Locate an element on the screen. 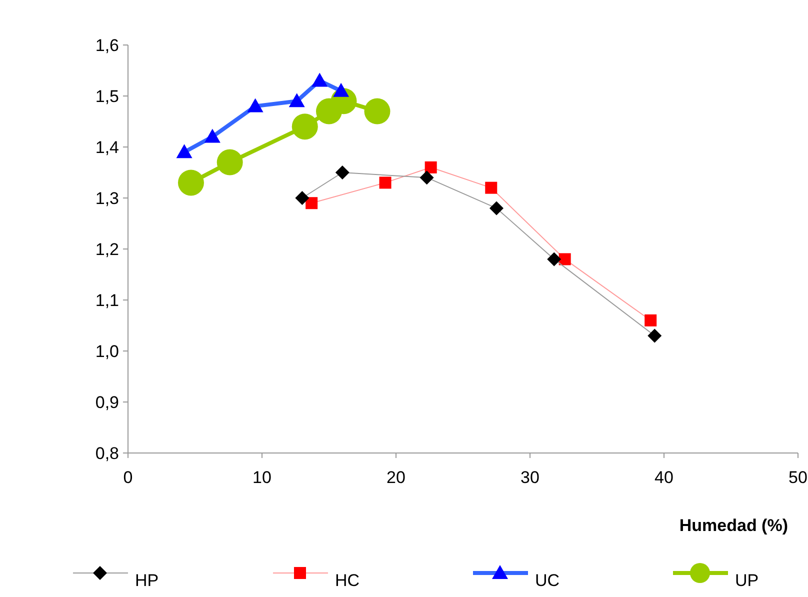 The image size is (808, 597). y-tick-label: 1,2 is located at coordinates (107, 249).